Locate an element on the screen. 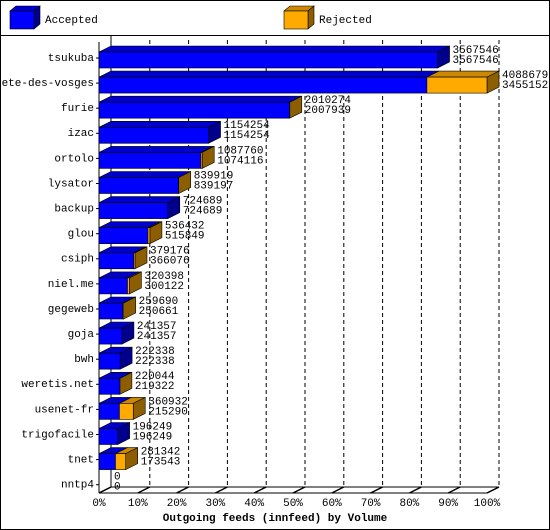 This screenshot has width=550, height=530. y-tick-label: weretis.net is located at coordinates (57, 385).